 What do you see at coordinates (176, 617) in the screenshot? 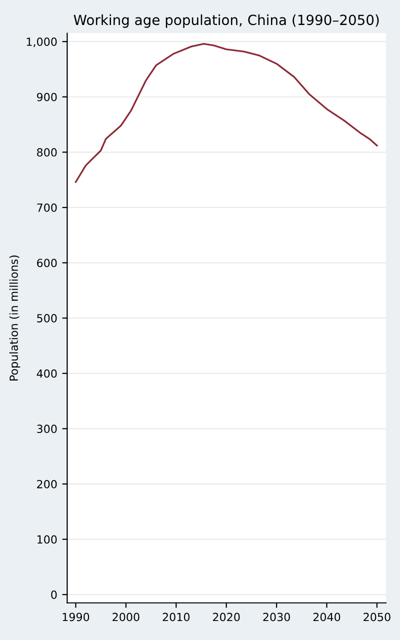
I see `x-tick-label: 2010` at bounding box center [176, 617].